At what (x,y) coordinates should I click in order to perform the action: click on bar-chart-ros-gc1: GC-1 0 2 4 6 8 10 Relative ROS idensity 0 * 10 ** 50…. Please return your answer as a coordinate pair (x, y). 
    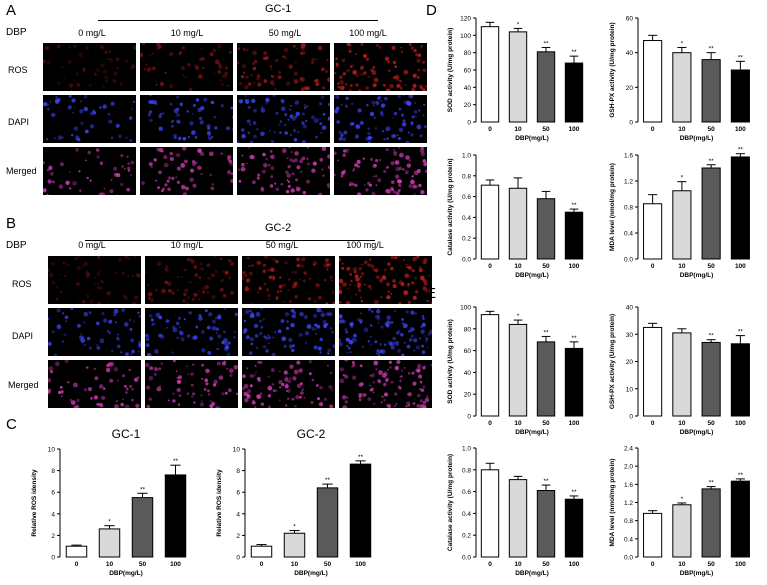
    Looking at the image, I should click on (109, 502).